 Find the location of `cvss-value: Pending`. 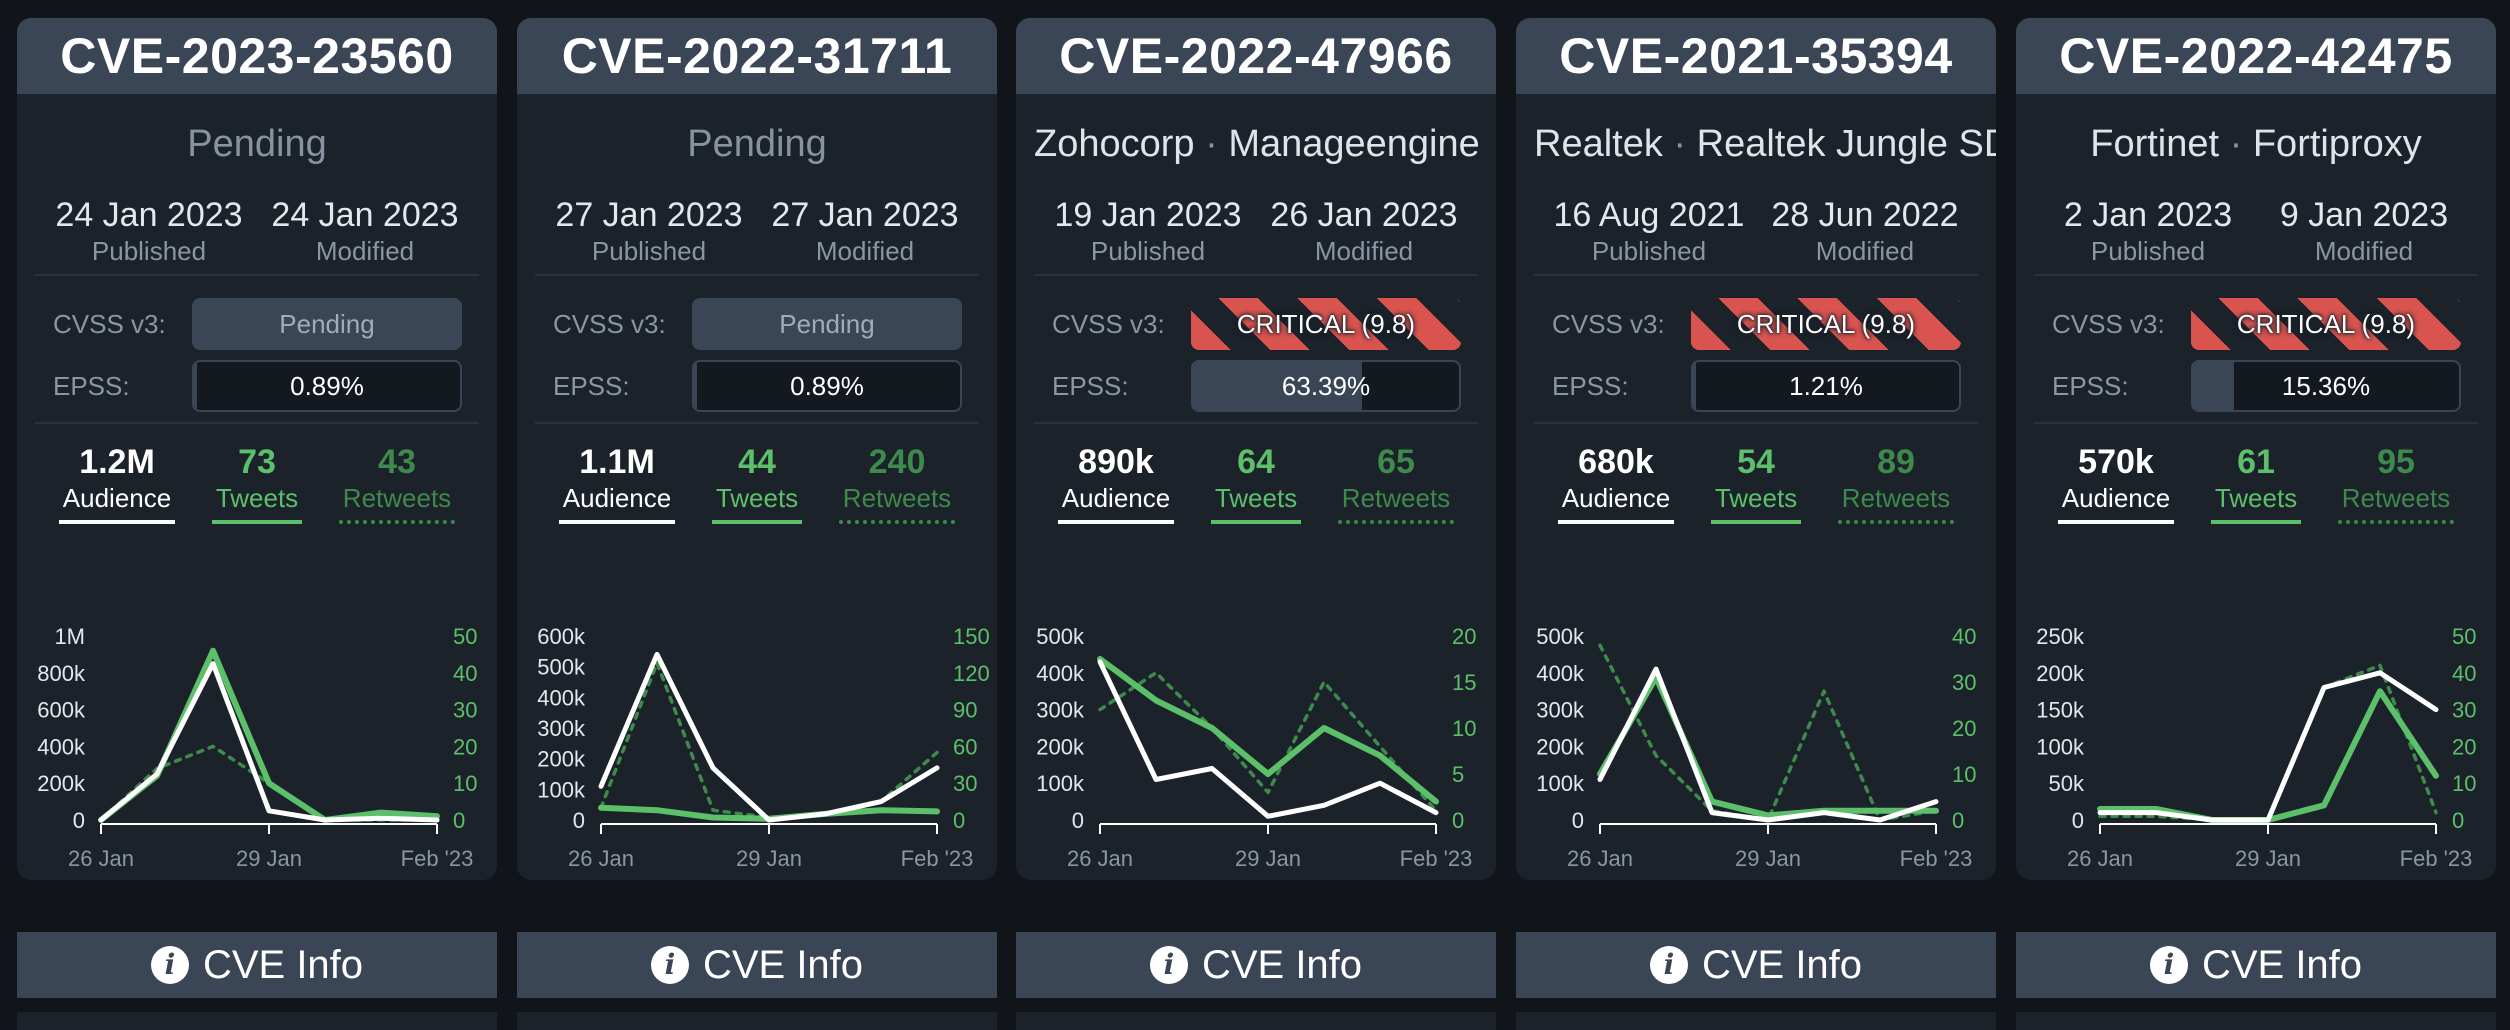

cvss-value: Pending is located at coordinates (327, 324).